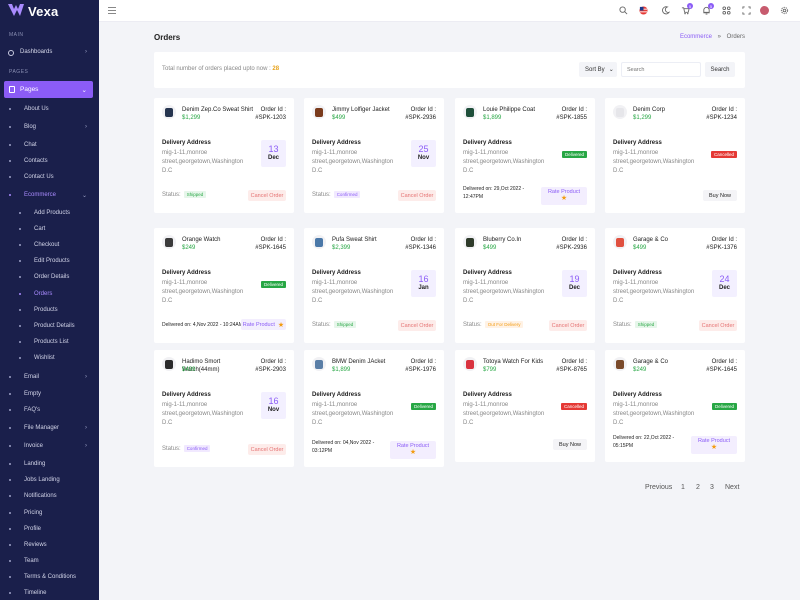  What do you see at coordinates (49, 277) in the screenshot?
I see `sidebar-item-order-details: Order Details` at bounding box center [49, 277].